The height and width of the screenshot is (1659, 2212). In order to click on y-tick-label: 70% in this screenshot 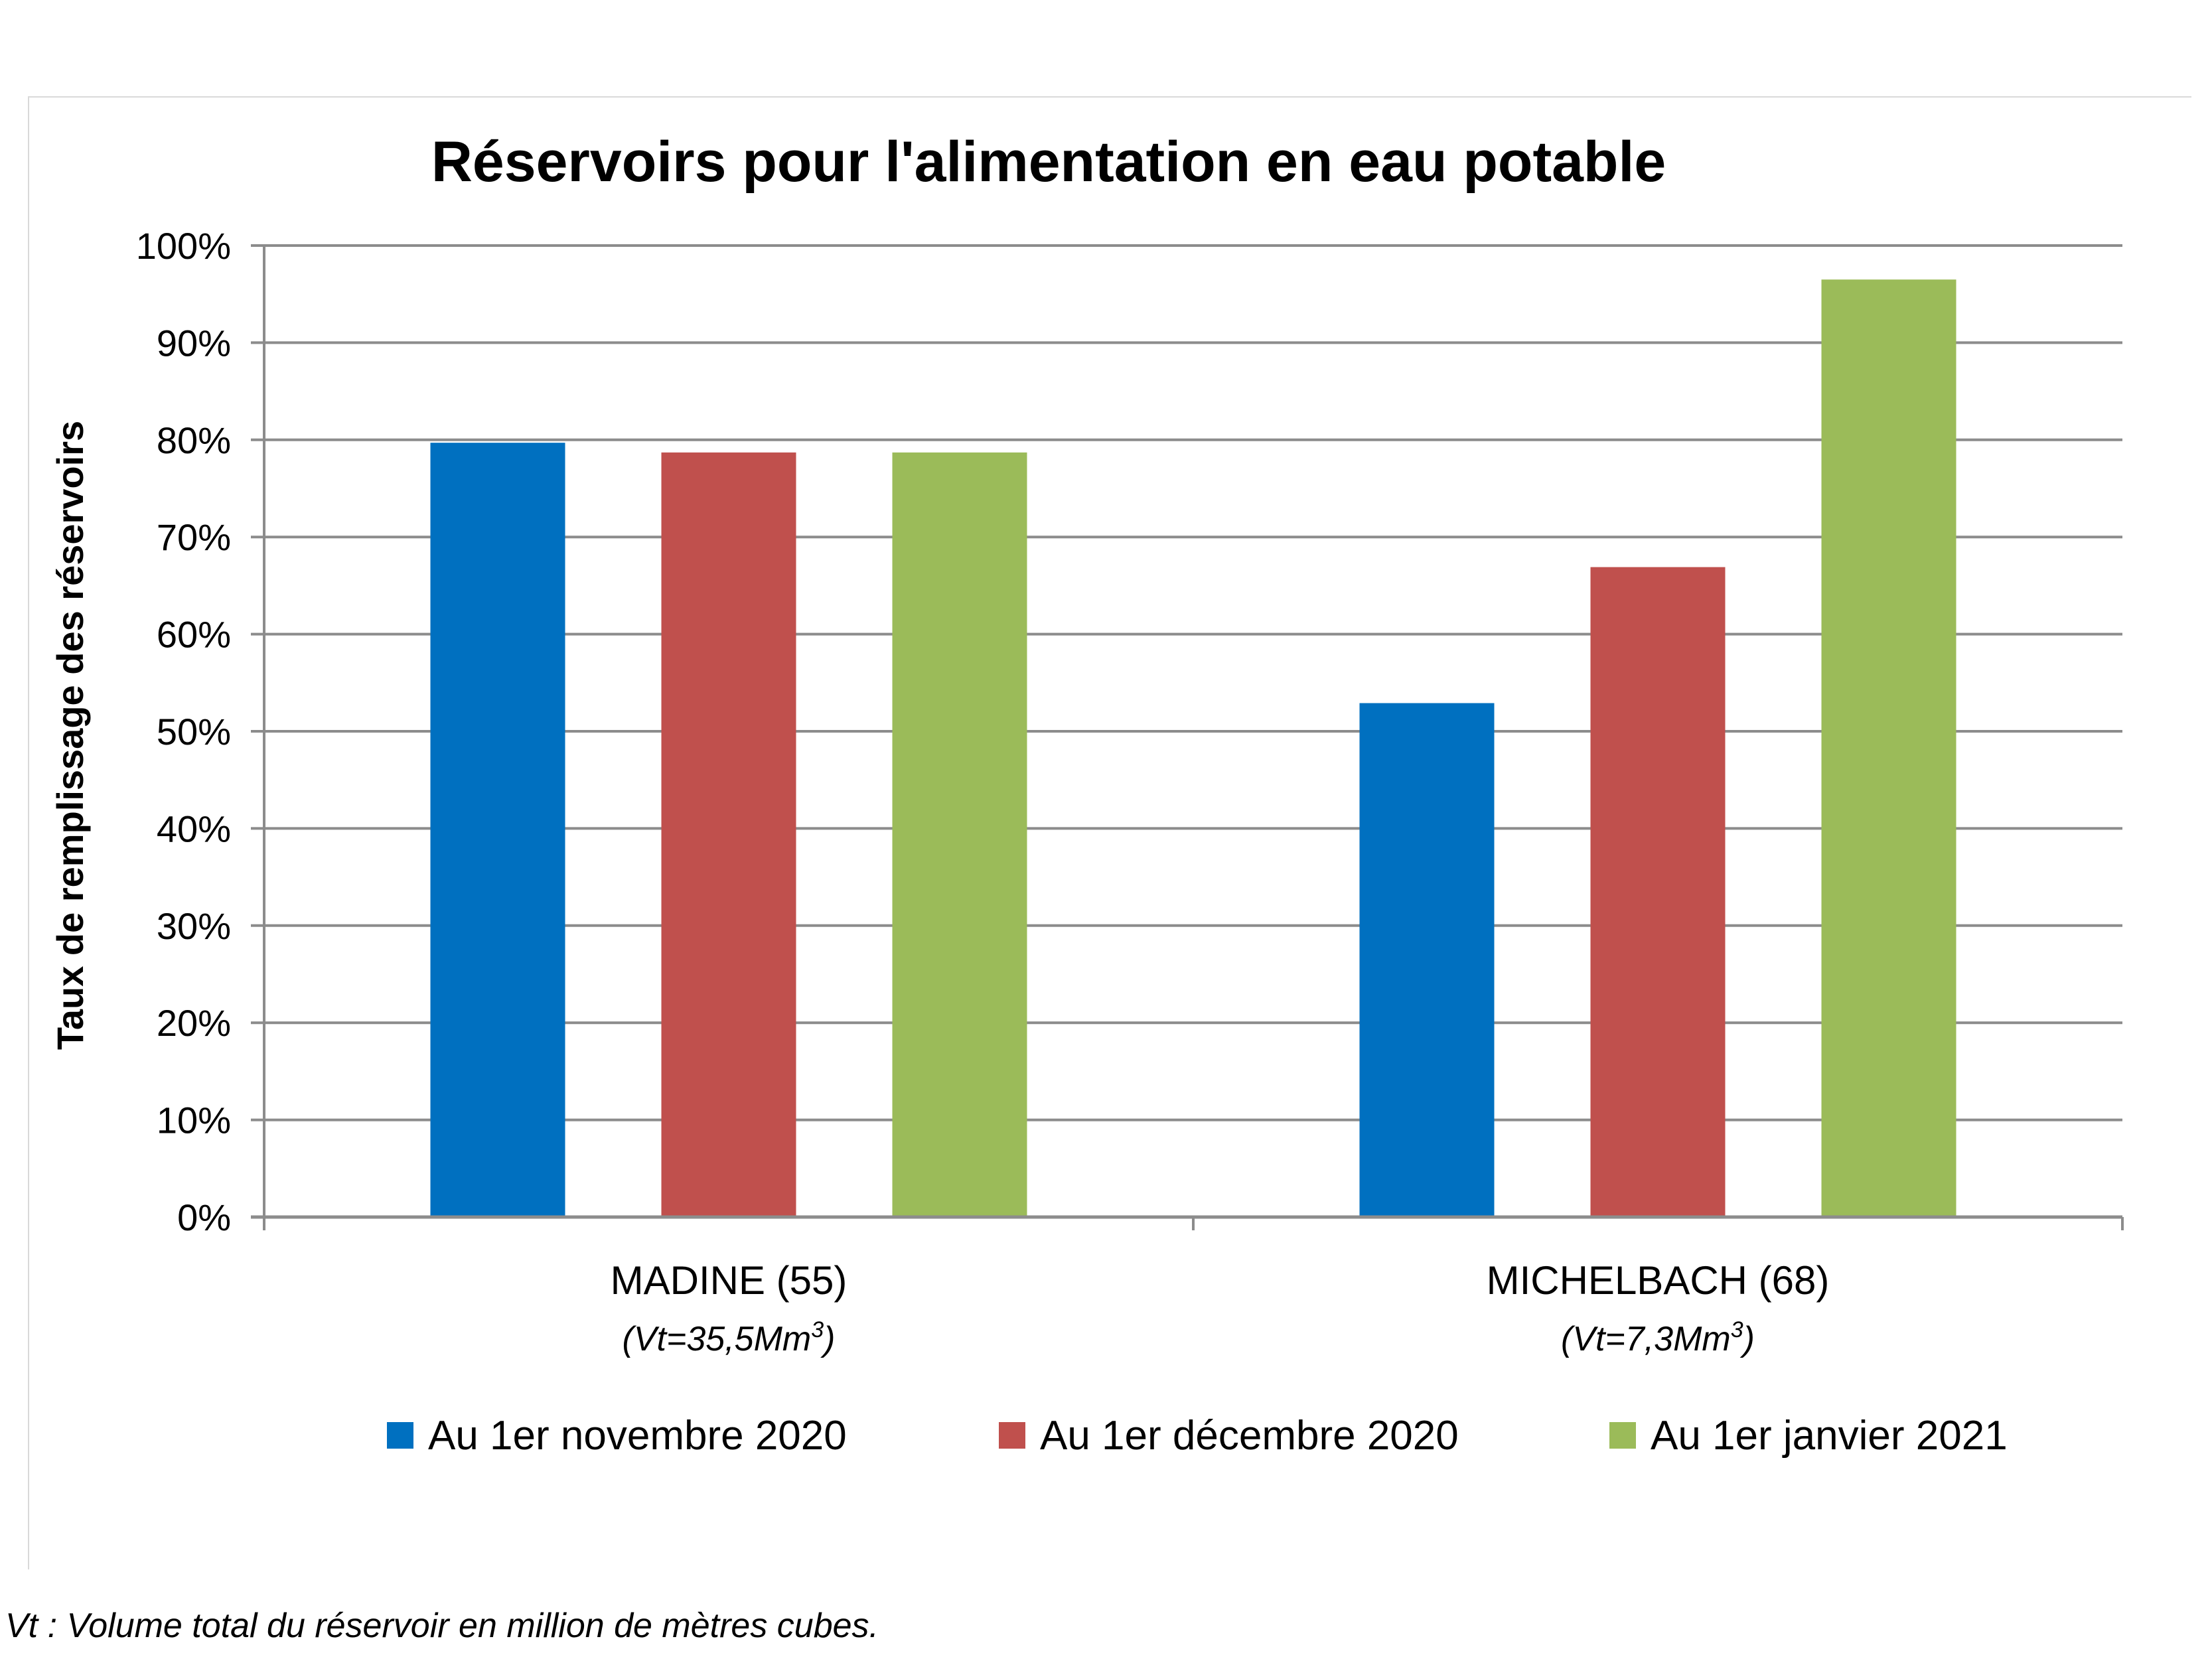, I will do `click(194, 537)`.